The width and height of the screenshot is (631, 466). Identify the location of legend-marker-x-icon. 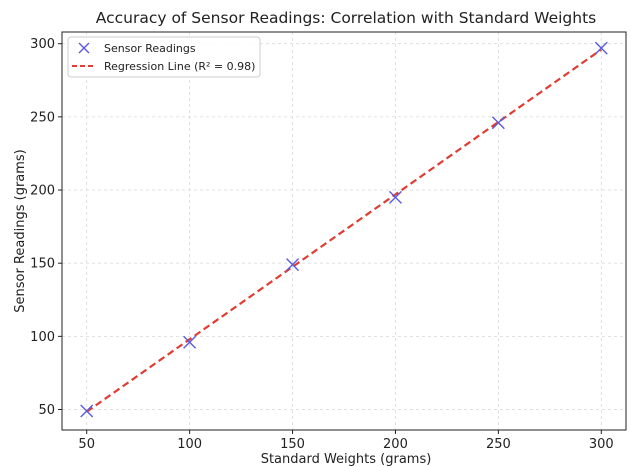
(84, 48).